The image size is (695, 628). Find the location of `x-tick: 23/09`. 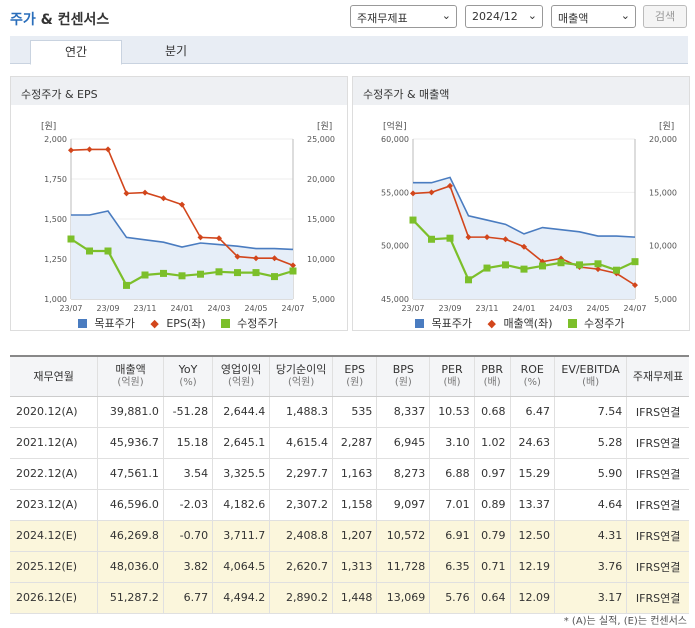

x-tick: 23/09 is located at coordinates (449, 308).